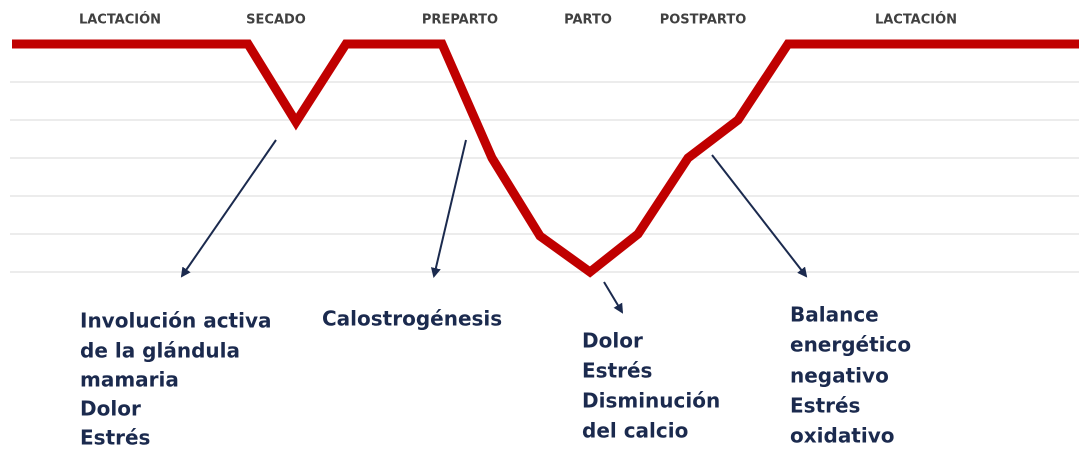 This screenshot has width=1079, height=450. Describe the element at coordinates (412, 319) in the screenshot. I see `annotation-line: Calostrogénesis` at that location.